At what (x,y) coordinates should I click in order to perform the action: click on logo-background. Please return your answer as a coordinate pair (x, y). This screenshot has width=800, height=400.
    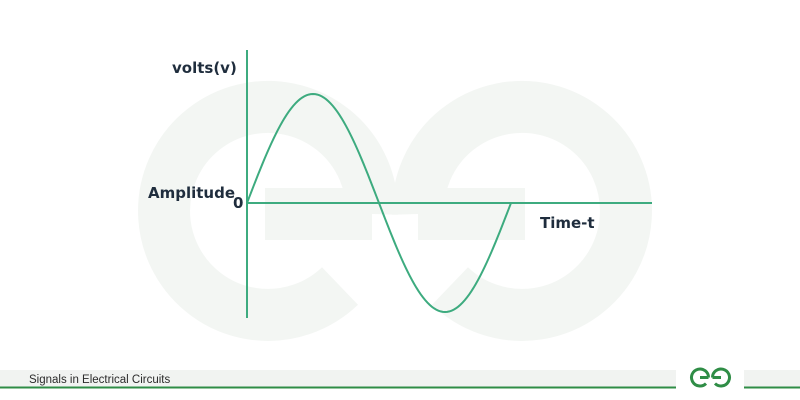
    Looking at the image, I should click on (710, 379).